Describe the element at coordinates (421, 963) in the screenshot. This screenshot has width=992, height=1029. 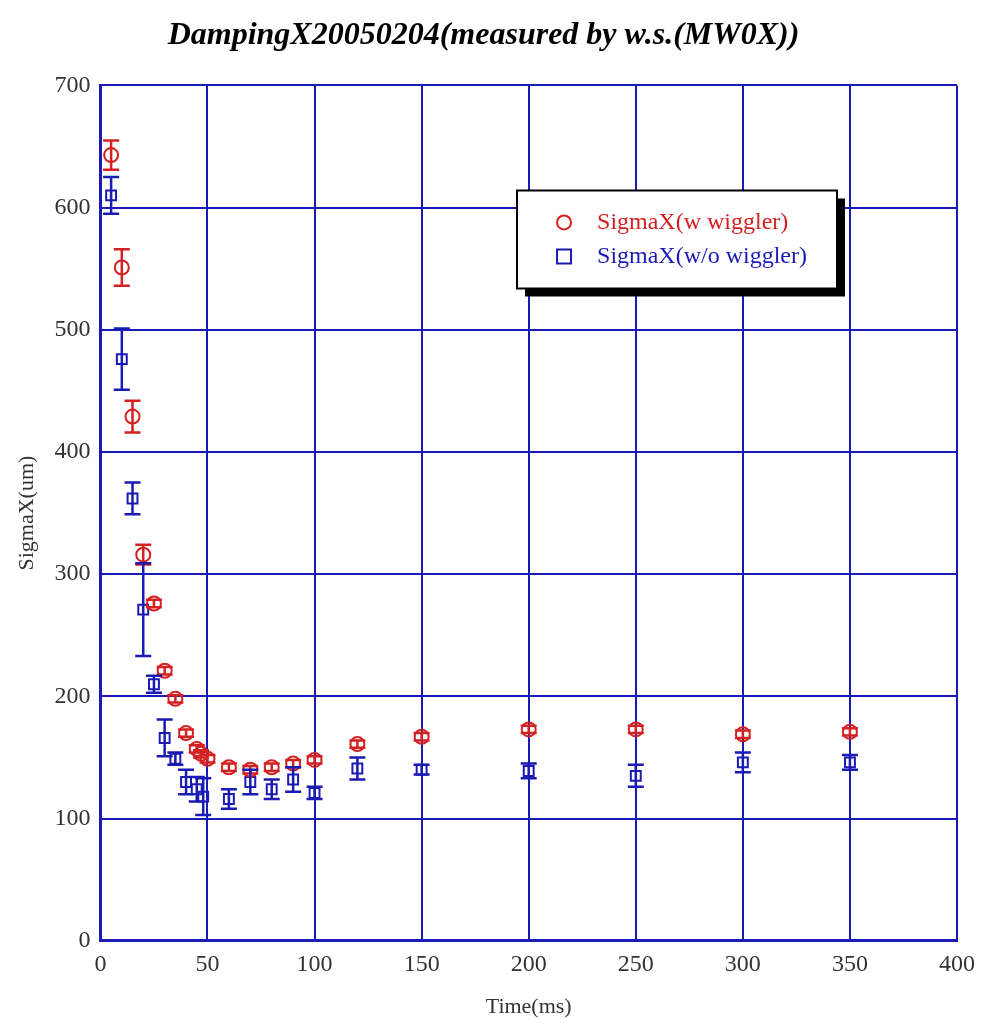
I see `x-tick-label: 150` at that location.